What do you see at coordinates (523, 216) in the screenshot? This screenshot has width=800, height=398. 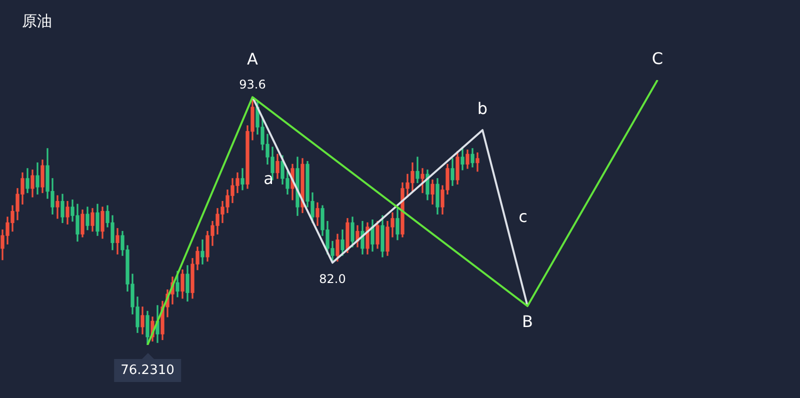 I see `annotation: c` at bounding box center [523, 216].